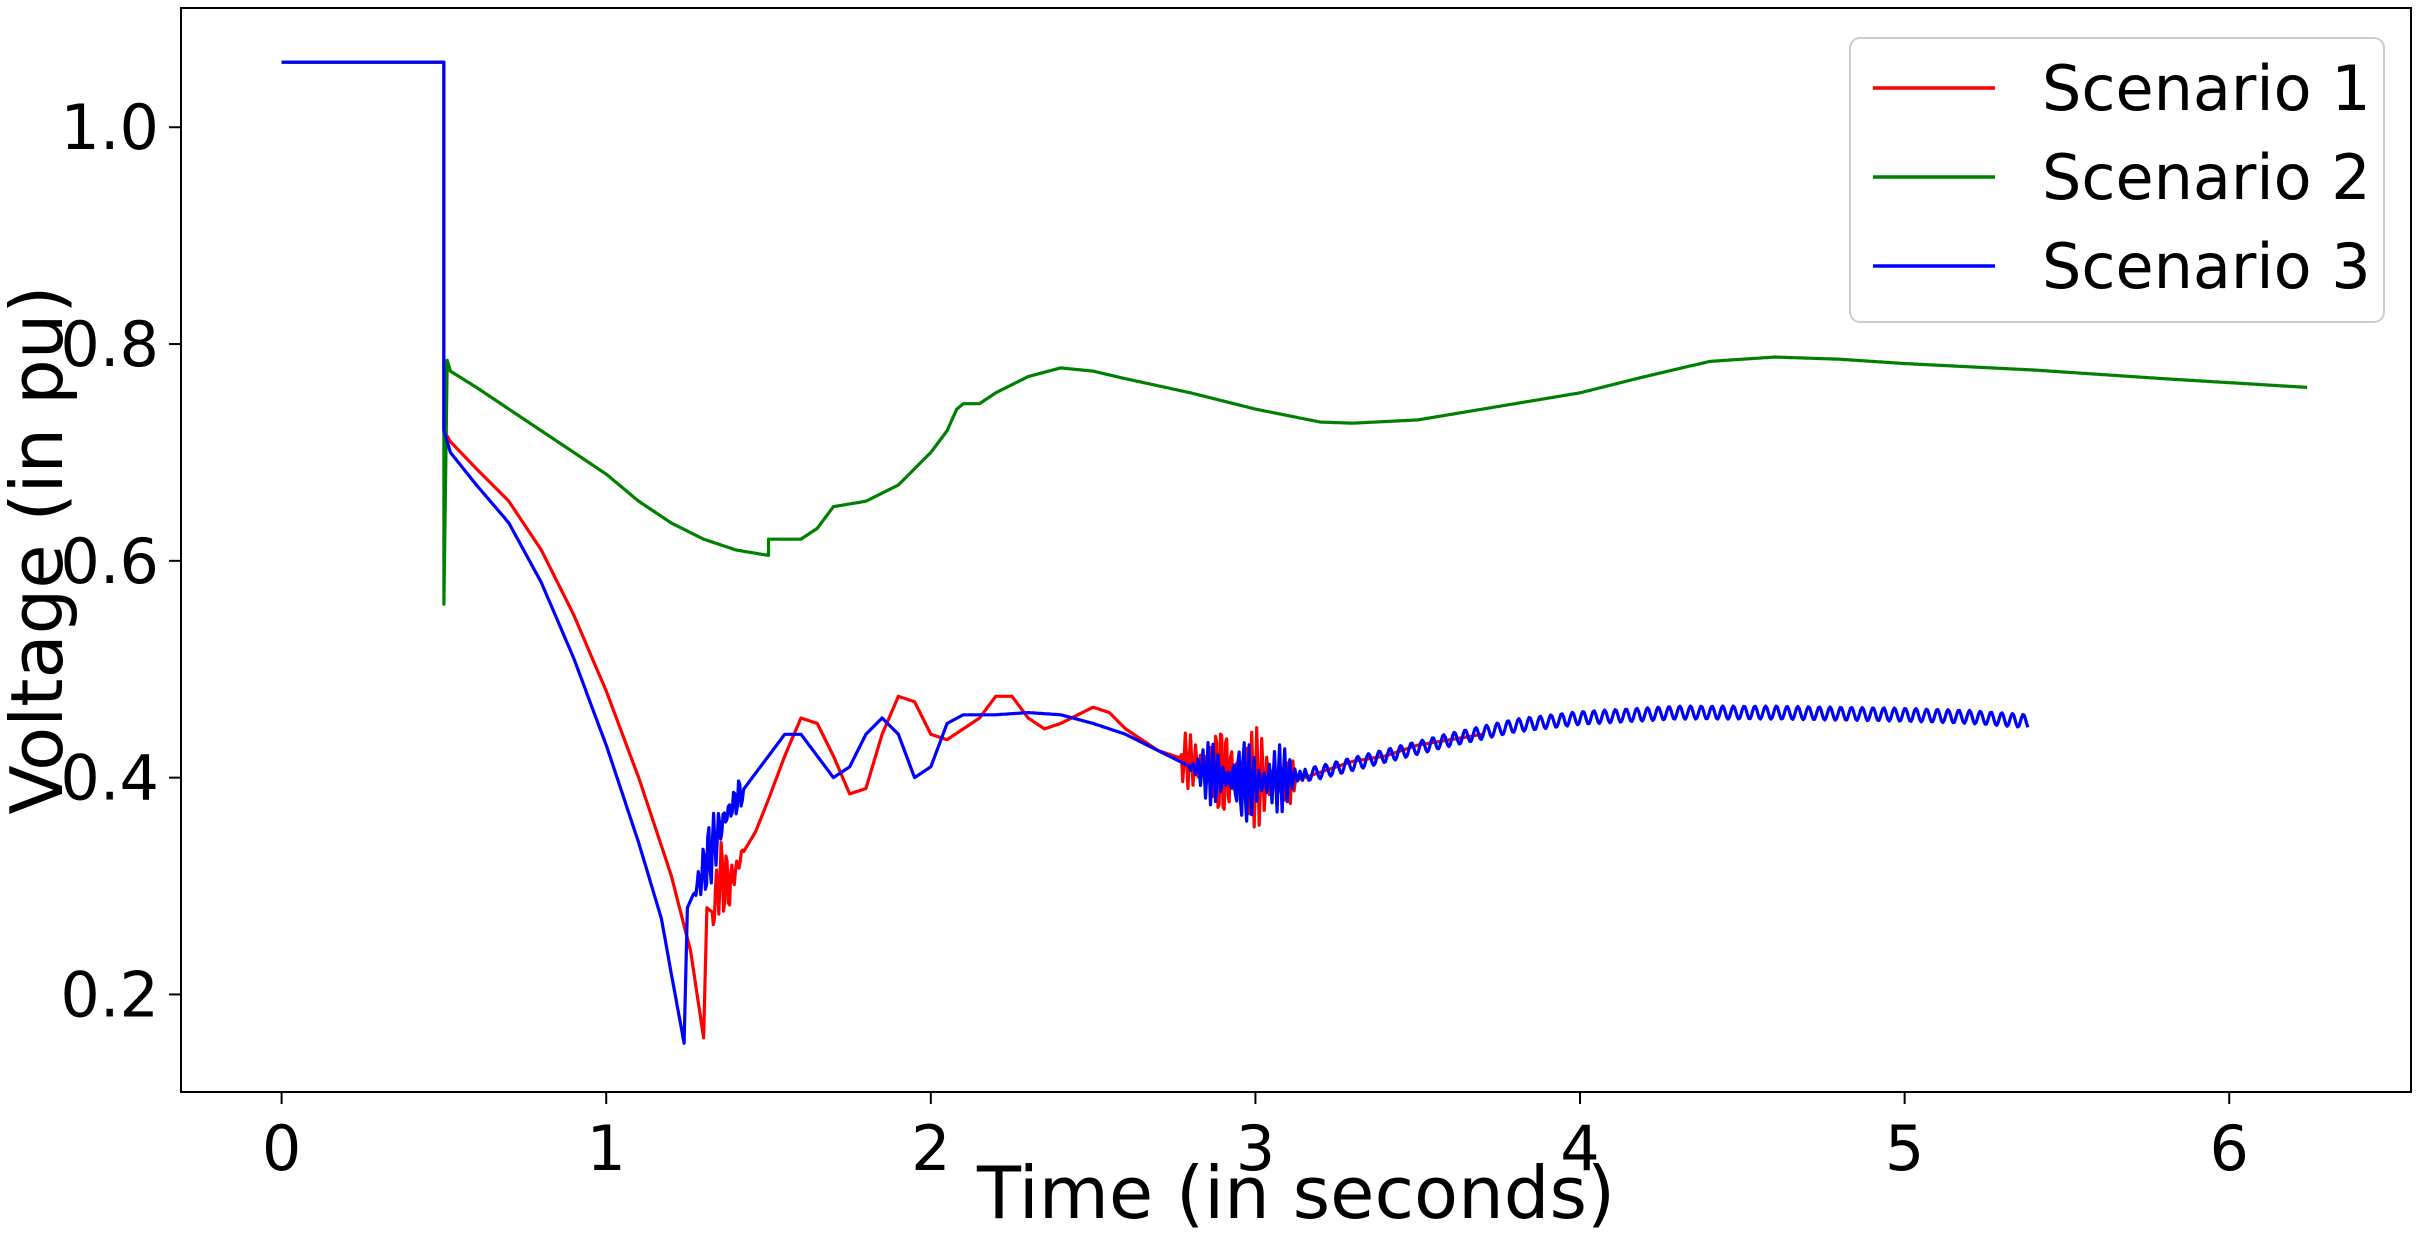 The image size is (2419, 1238). What do you see at coordinates (930, 1148) in the screenshot?
I see `x-tick-label: 2` at bounding box center [930, 1148].